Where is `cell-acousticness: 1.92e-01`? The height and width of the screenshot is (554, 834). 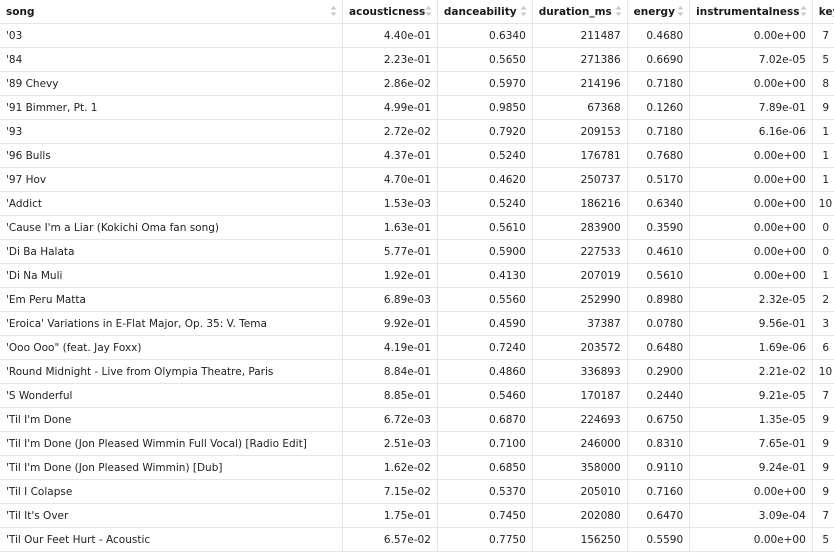 cell-acousticness: 1.92e-01 is located at coordinates (390, 275).